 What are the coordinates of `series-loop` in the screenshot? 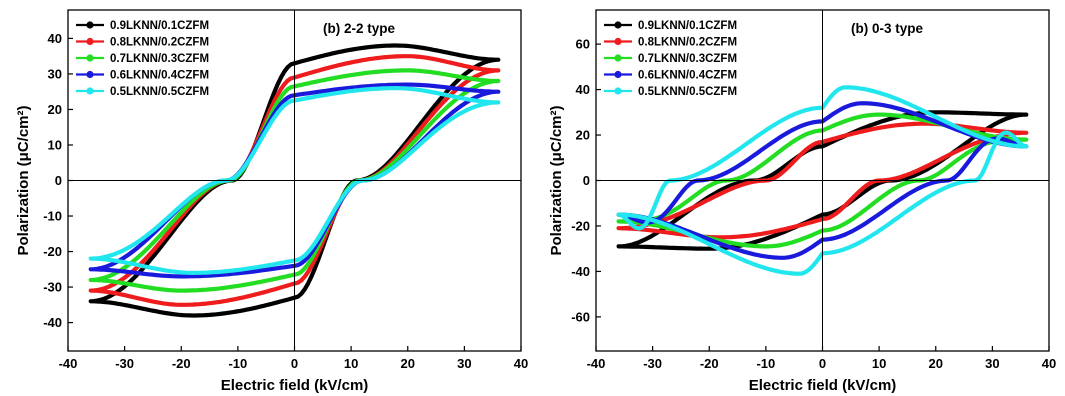 It's located at (822, 180).